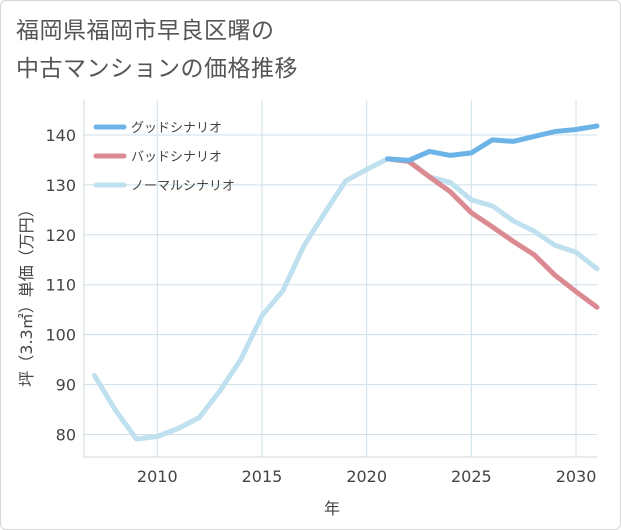  Describe the element at coordinates (332, 508) in the screenshot. I see `x-axis-label: 年` at that location.